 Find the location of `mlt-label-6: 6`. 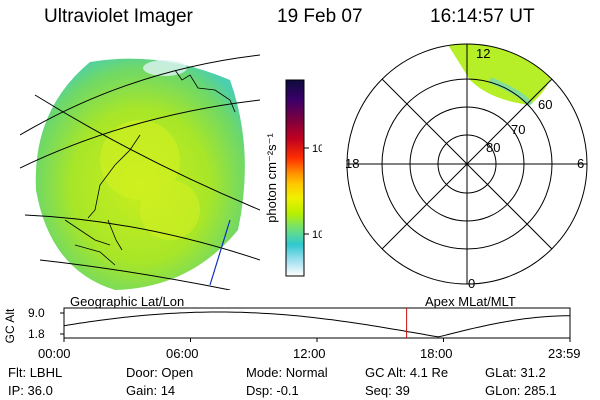

mlt-label-6: 6 is located at coordinates (580, 163).